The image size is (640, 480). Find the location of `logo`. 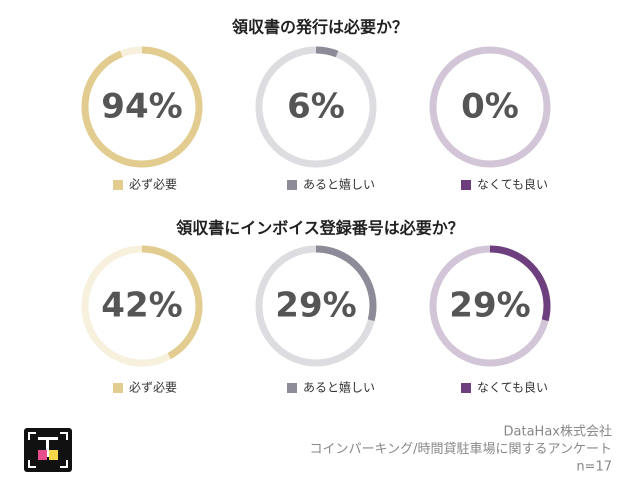

logo is located at coordinates (48, 450).